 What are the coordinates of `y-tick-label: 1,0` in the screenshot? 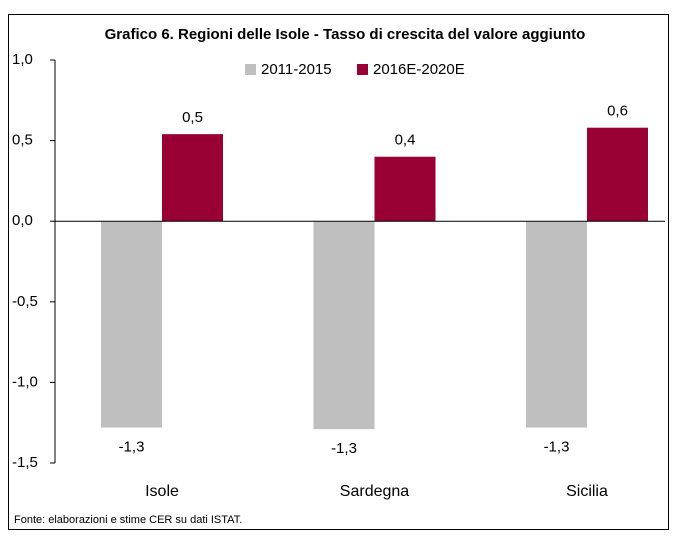 It's located at (22, 59).